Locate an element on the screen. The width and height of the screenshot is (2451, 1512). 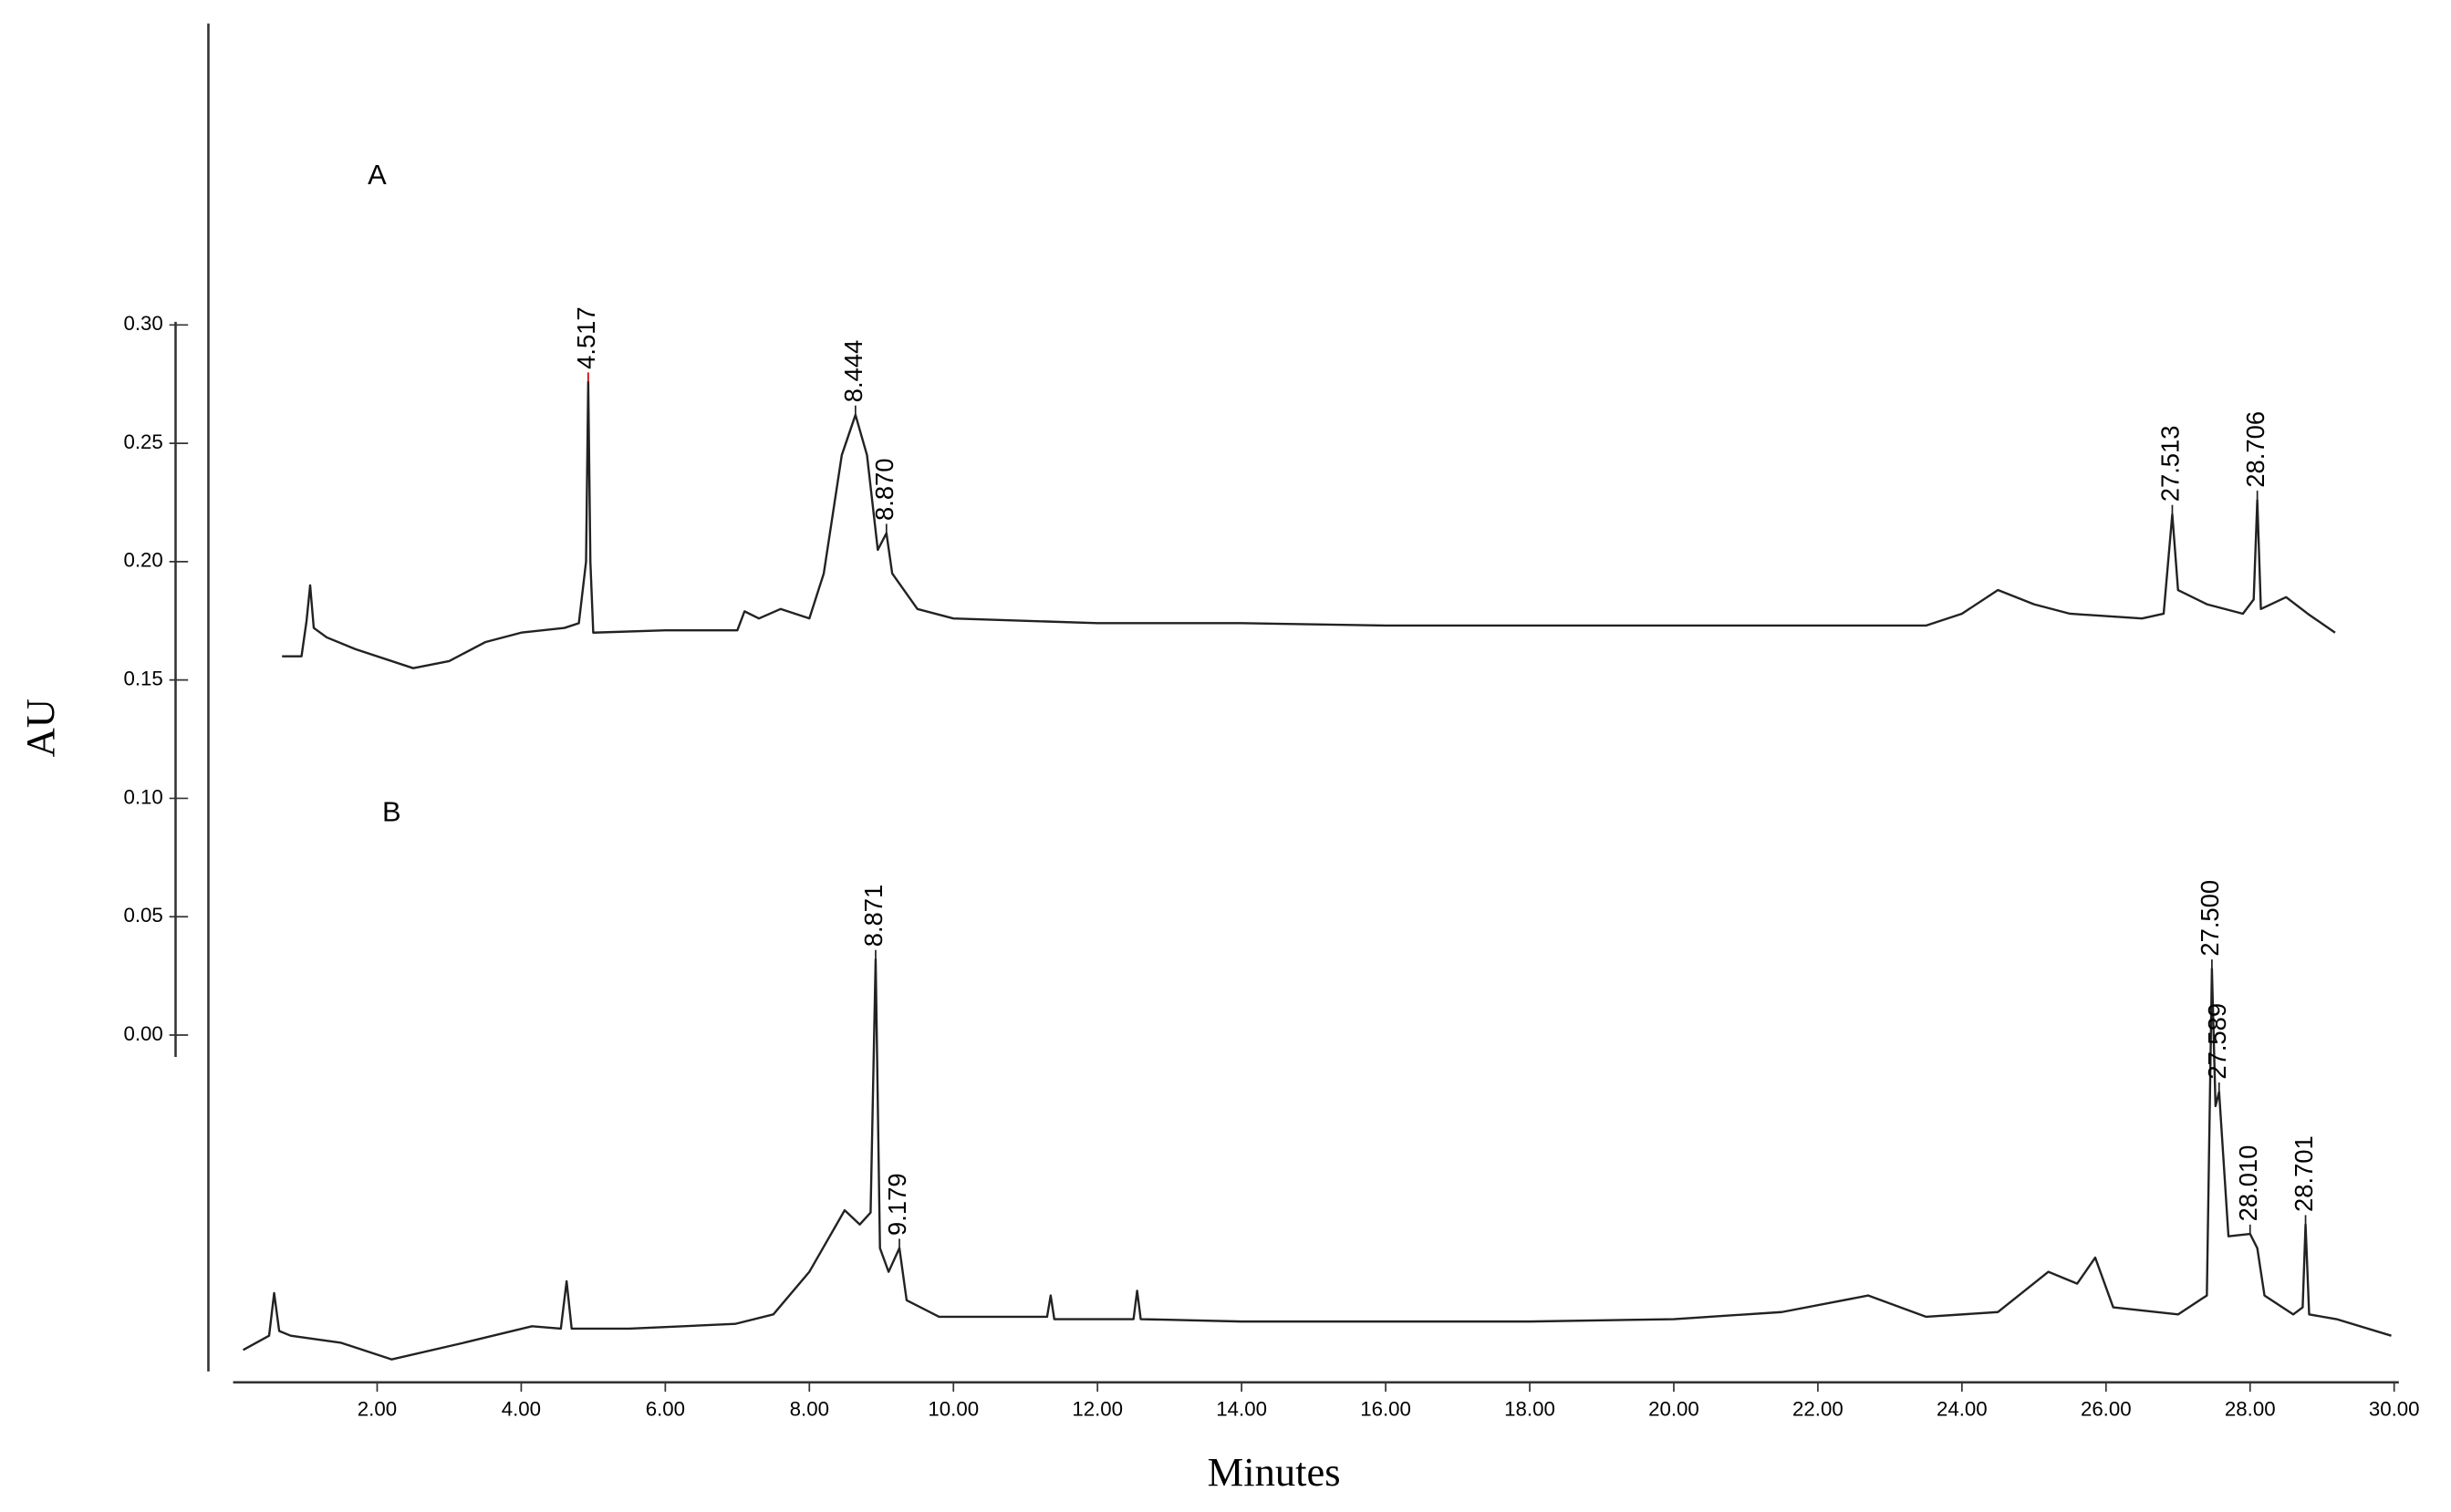
x-tick-label: 30.00 is located at coordinates (2394, 1409).